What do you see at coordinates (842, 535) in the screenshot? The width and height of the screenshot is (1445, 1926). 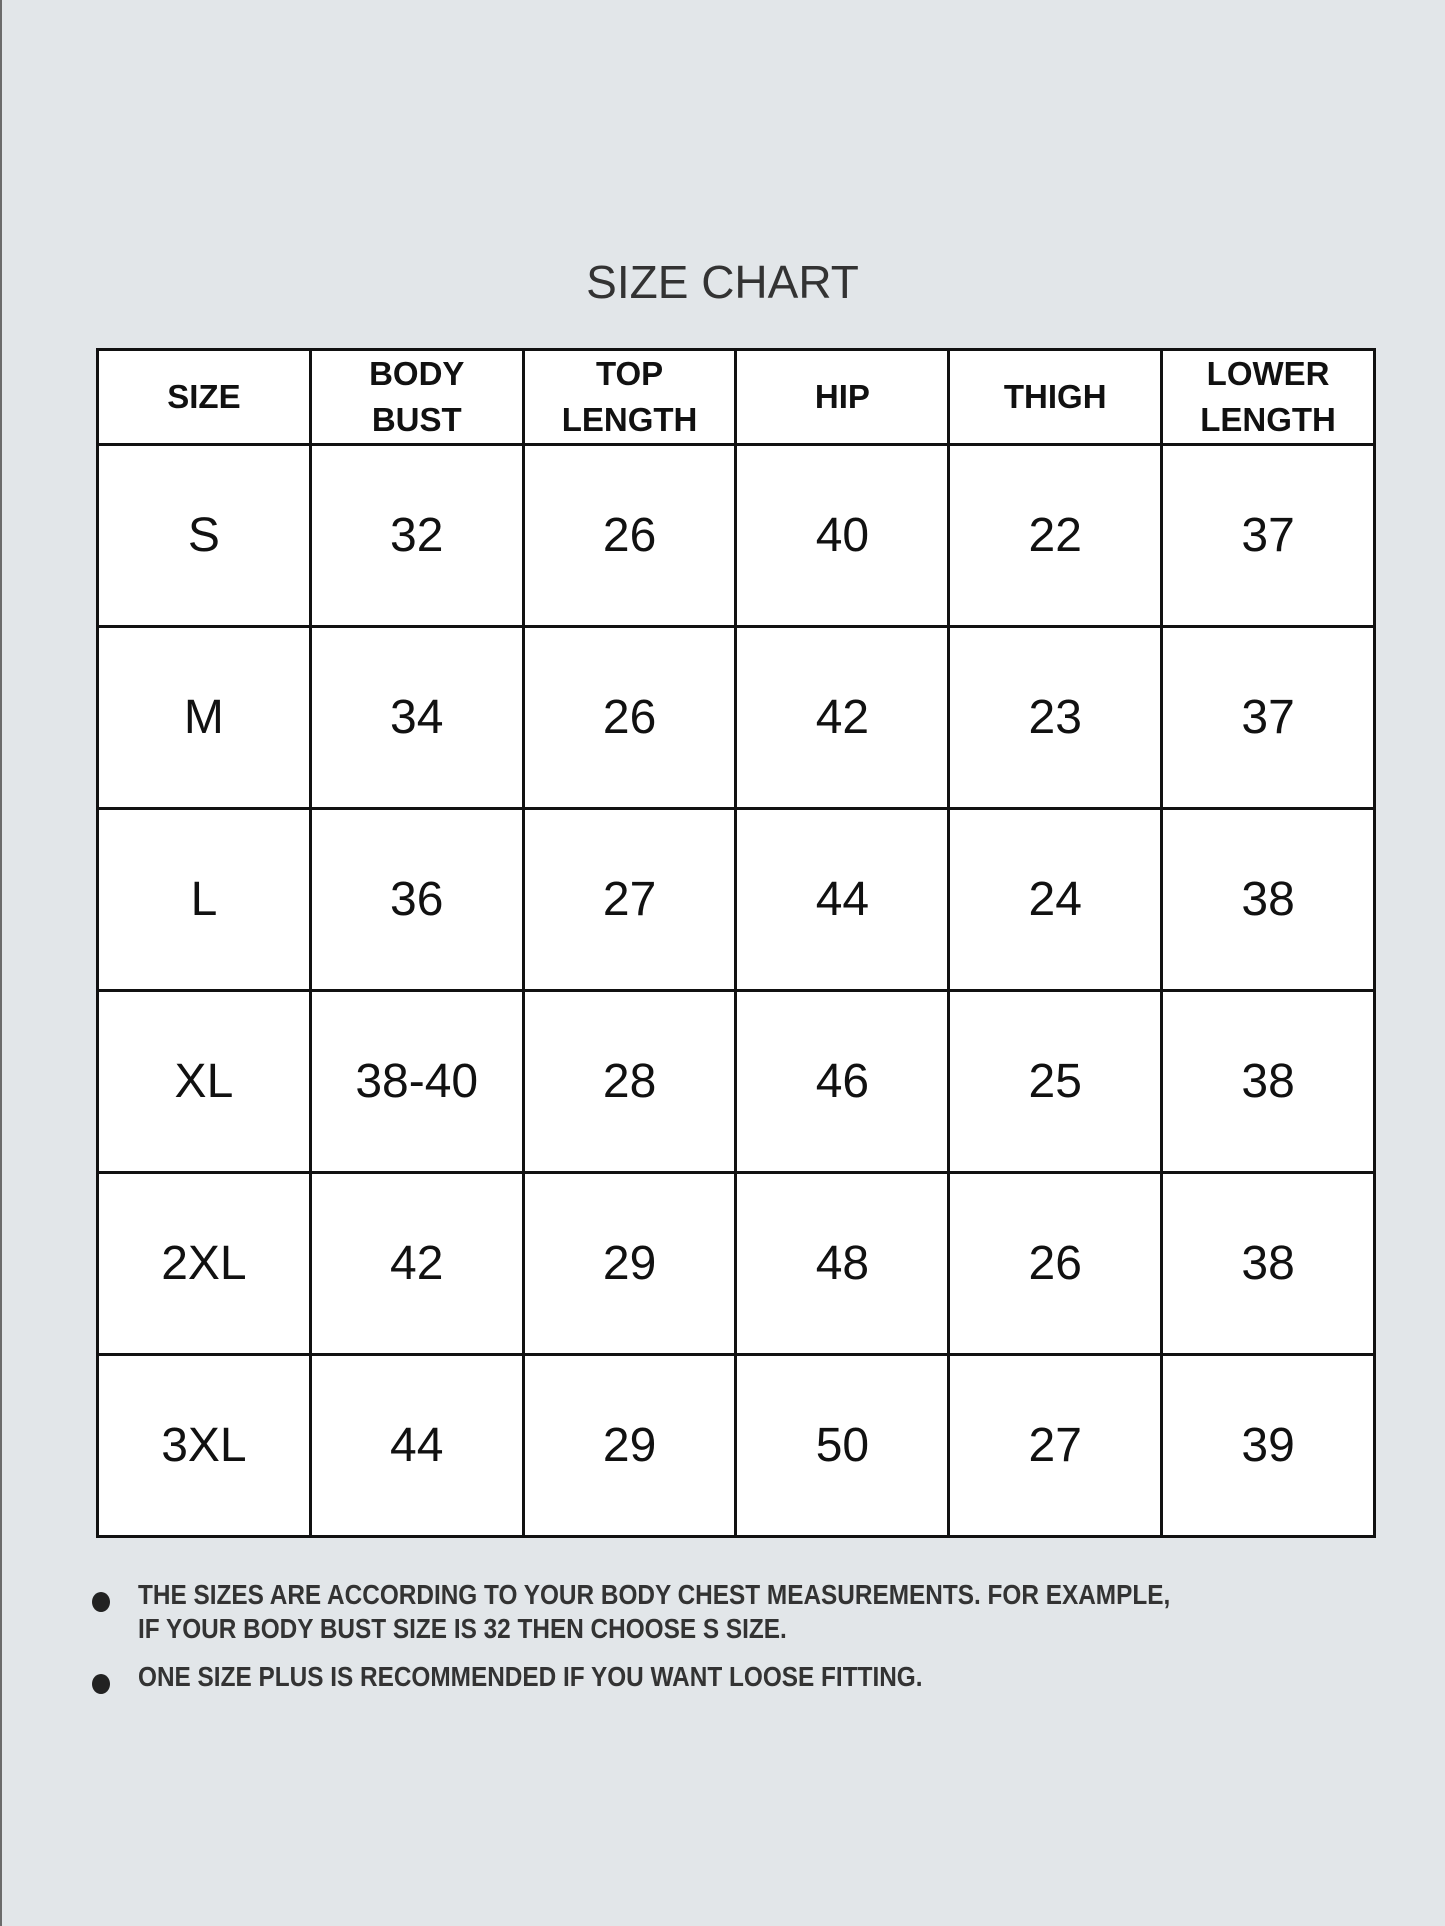 I see `measurement-cell: 40` at bounding box center [842, 535].